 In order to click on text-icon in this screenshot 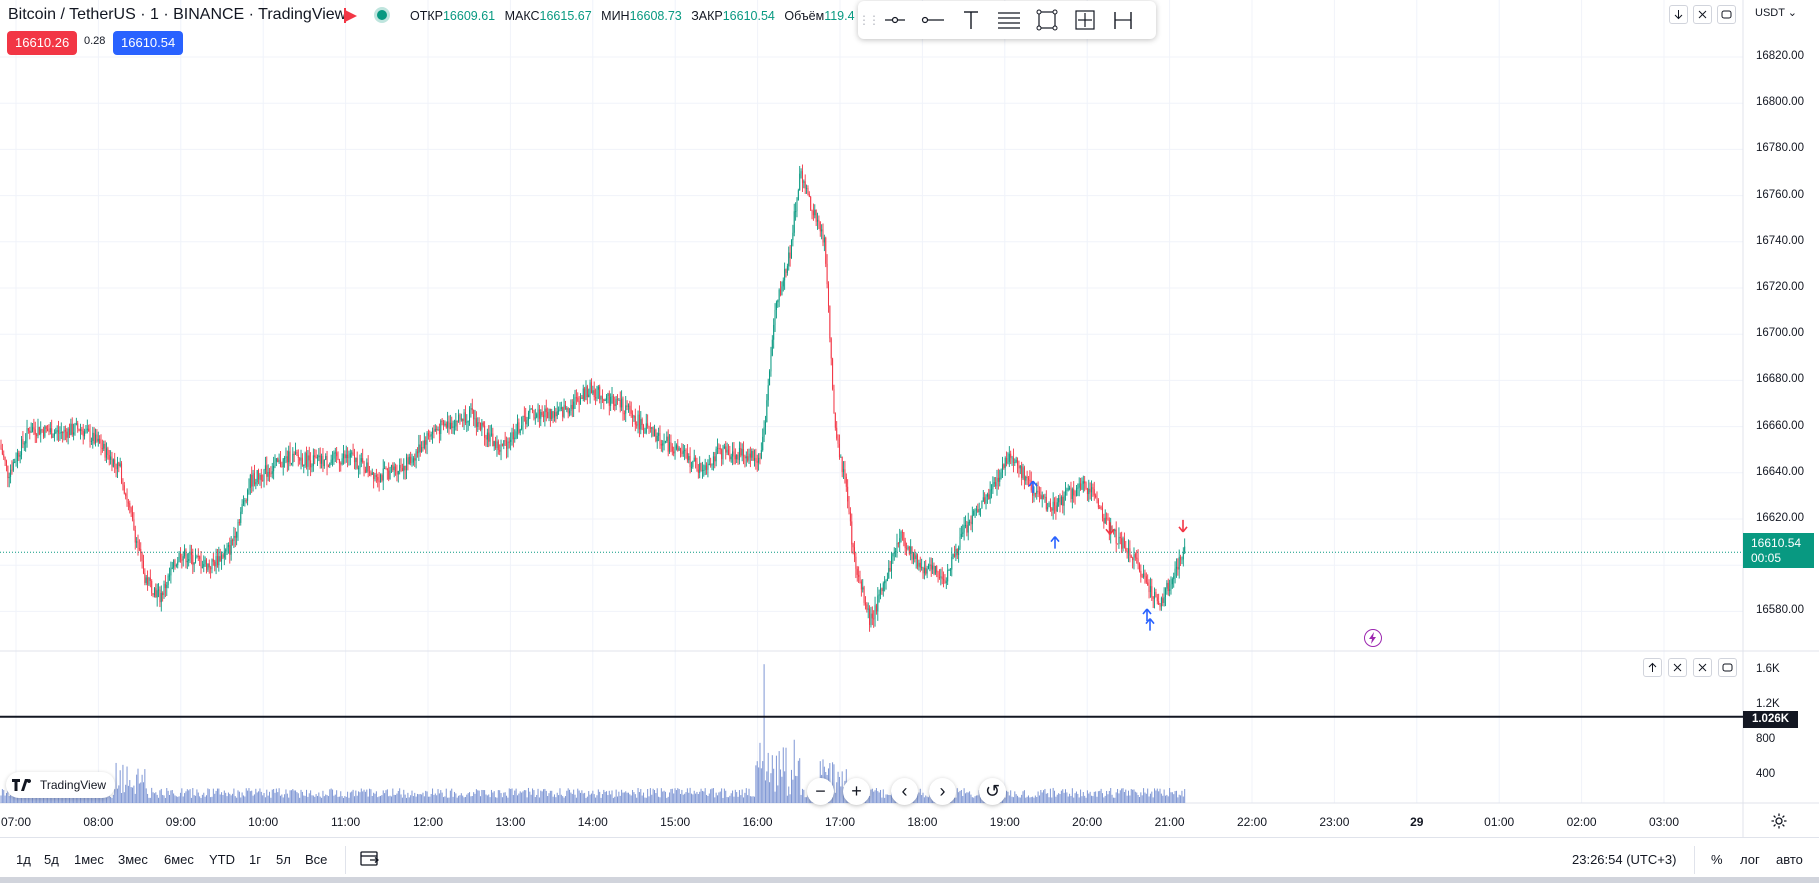, I will do `click(971, 20)`.